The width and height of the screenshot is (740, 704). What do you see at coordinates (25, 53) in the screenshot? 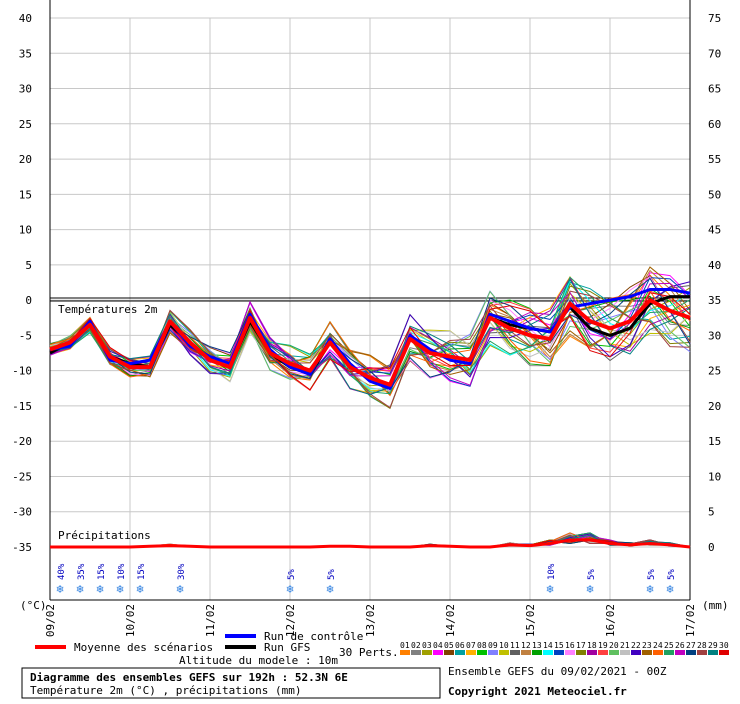
I see `left-tick-label: 35` at bounding box center [25, 53].